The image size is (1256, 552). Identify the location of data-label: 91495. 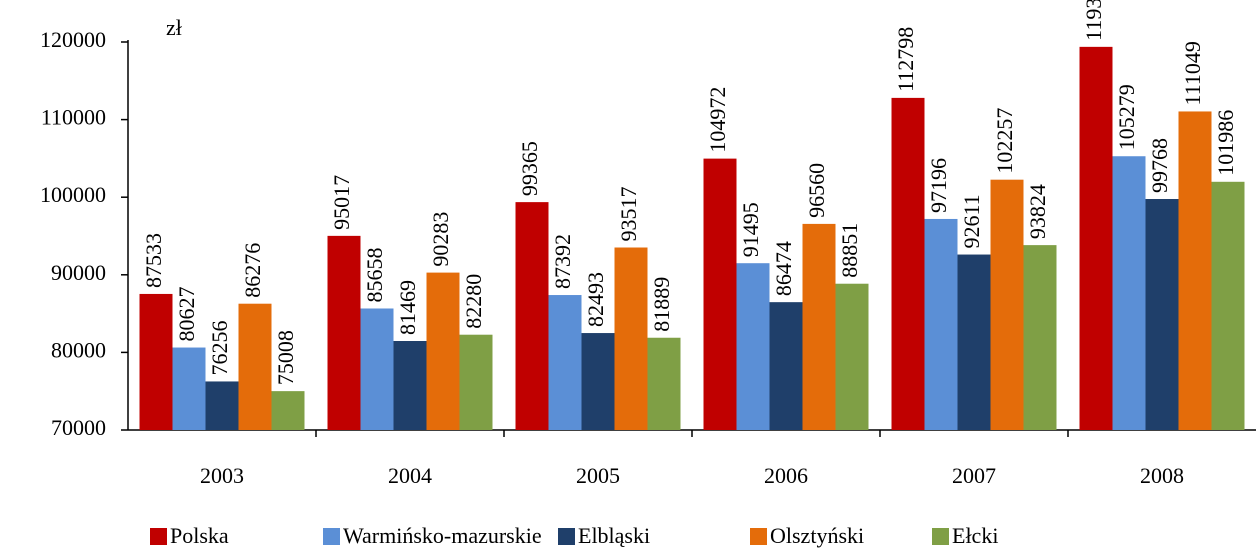
(750, 229).